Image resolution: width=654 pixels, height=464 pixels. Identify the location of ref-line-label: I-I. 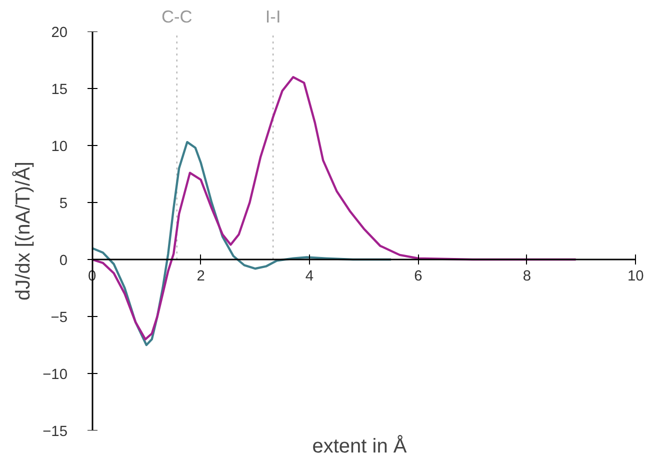
(273, 16).